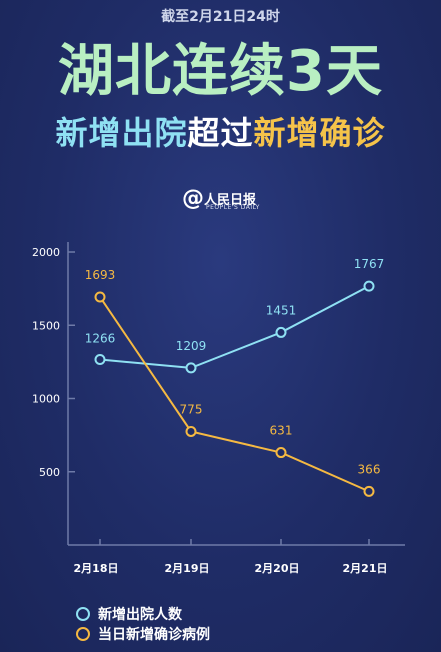  I want to click on page-title: 湖北连续3天, so click(220, 71).